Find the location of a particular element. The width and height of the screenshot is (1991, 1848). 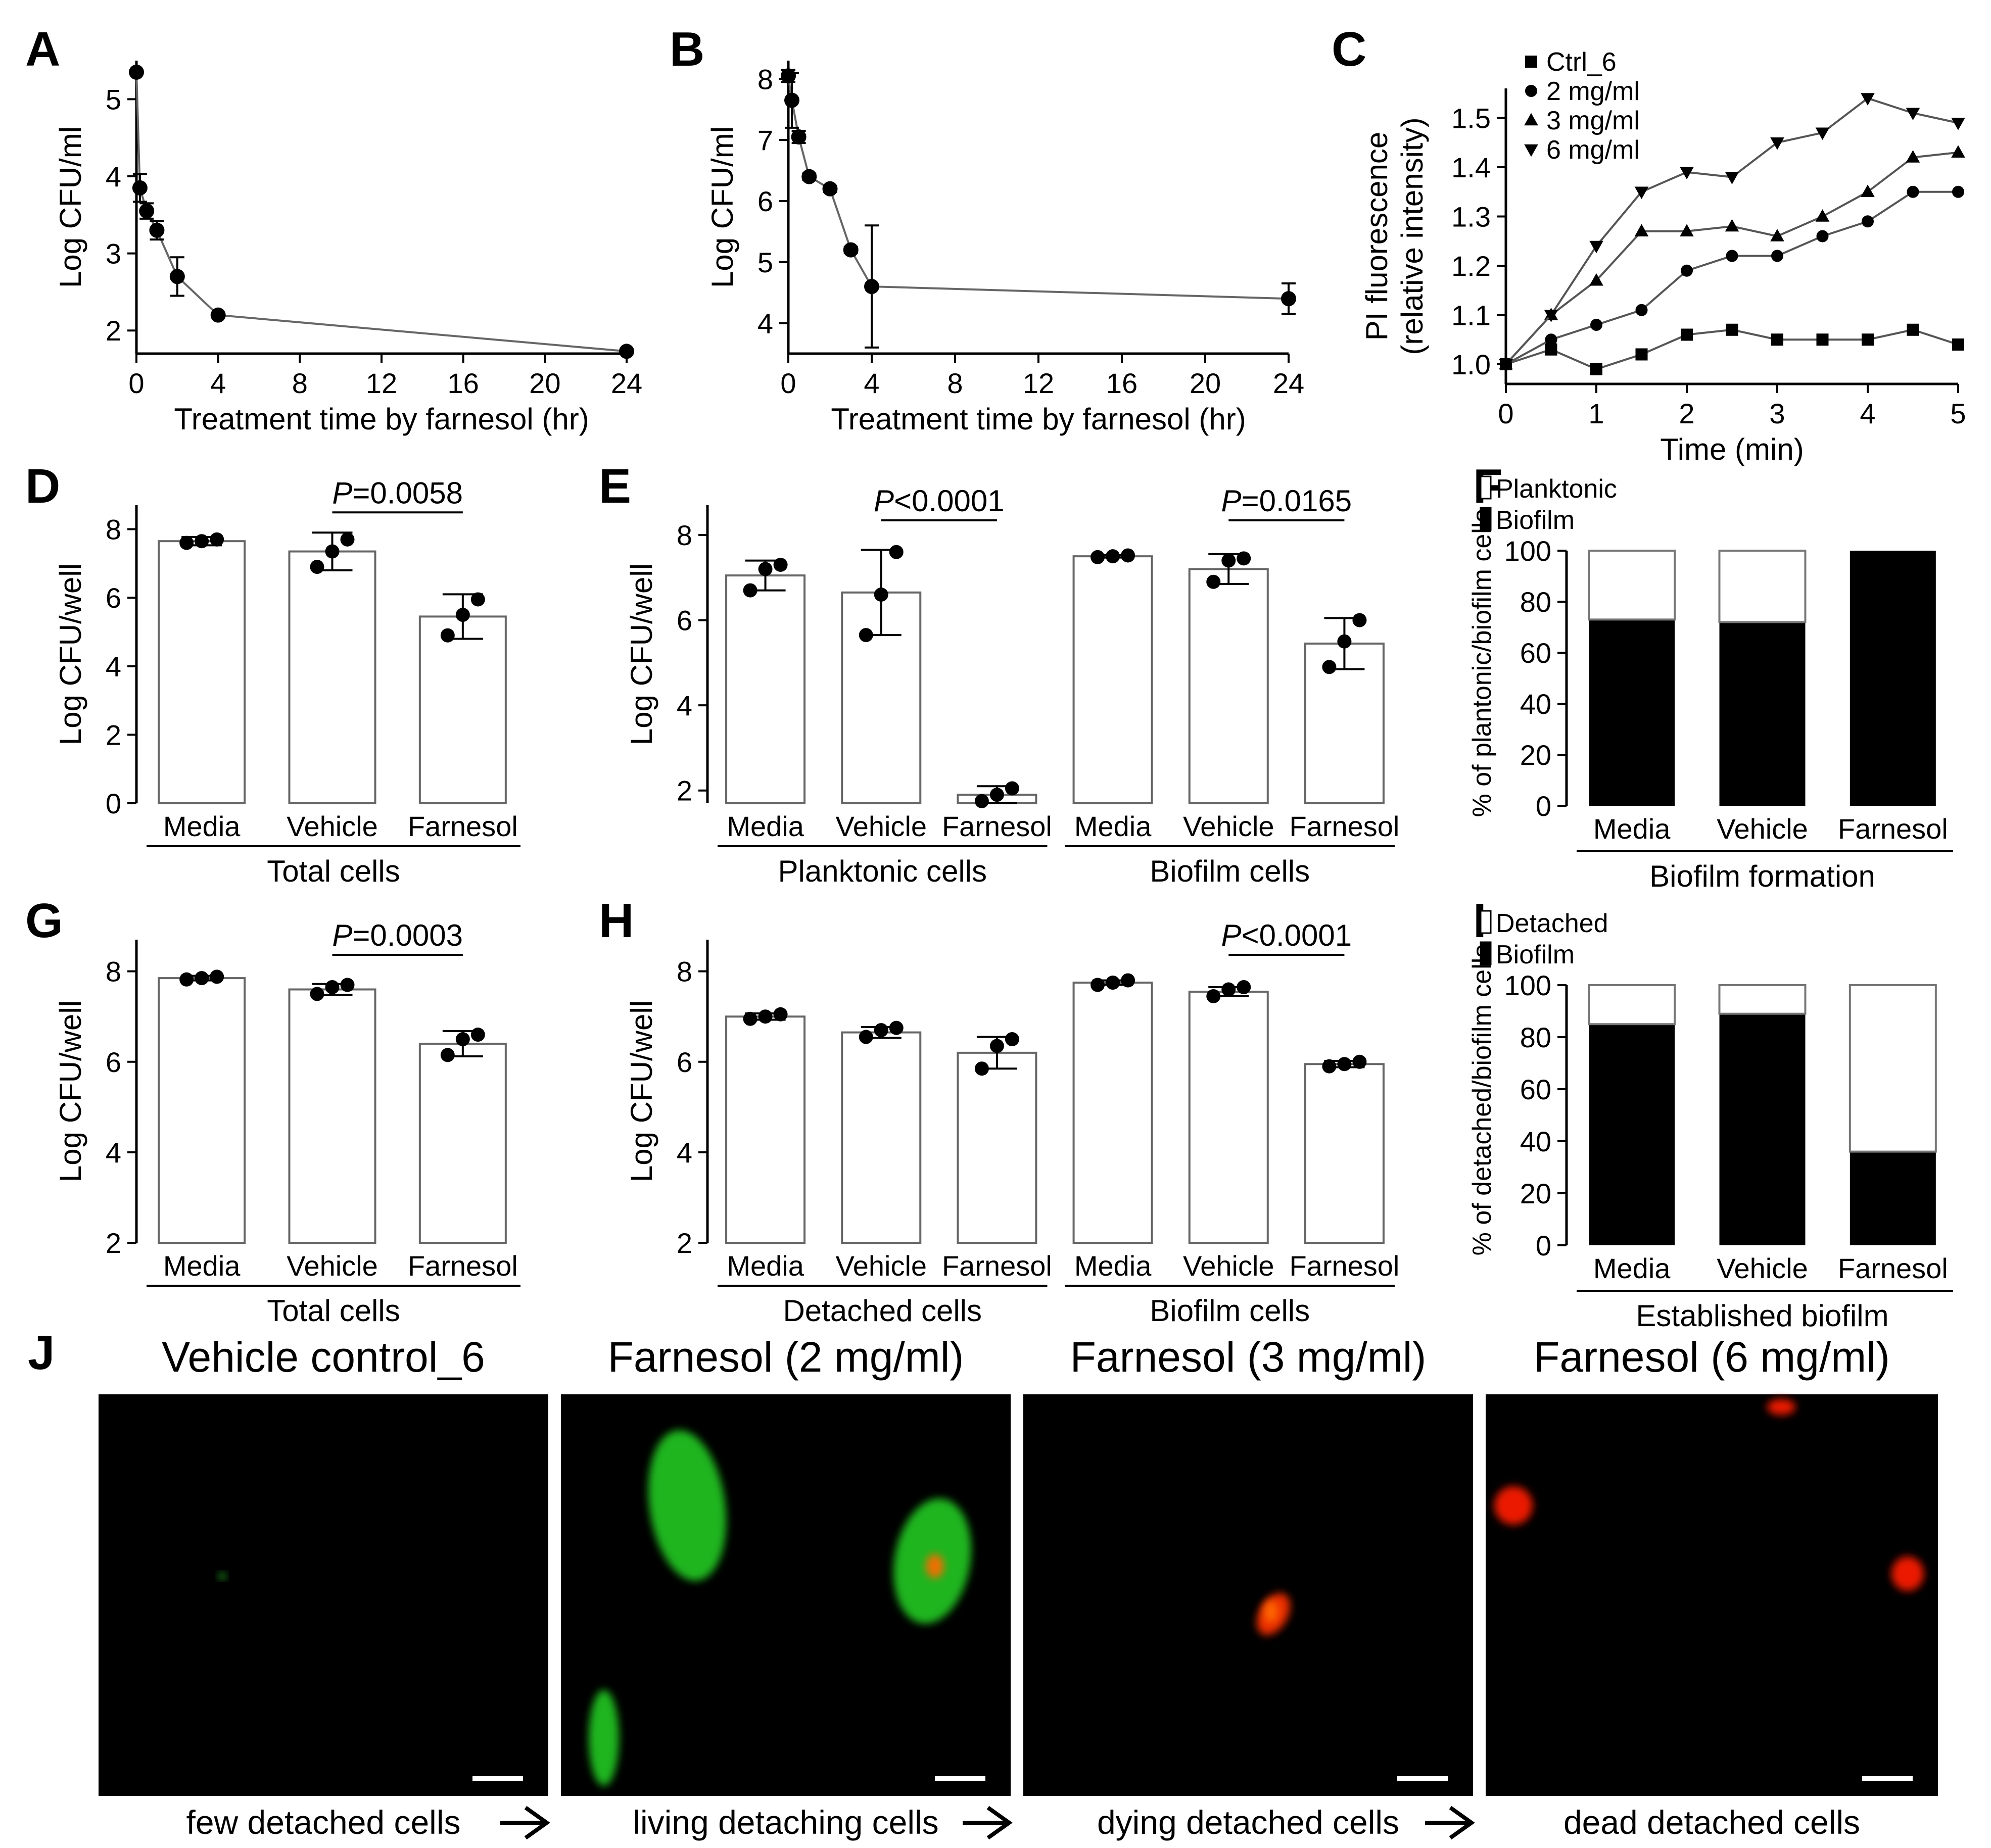

group-label: Total cells is located at coordinates (333, 1311).